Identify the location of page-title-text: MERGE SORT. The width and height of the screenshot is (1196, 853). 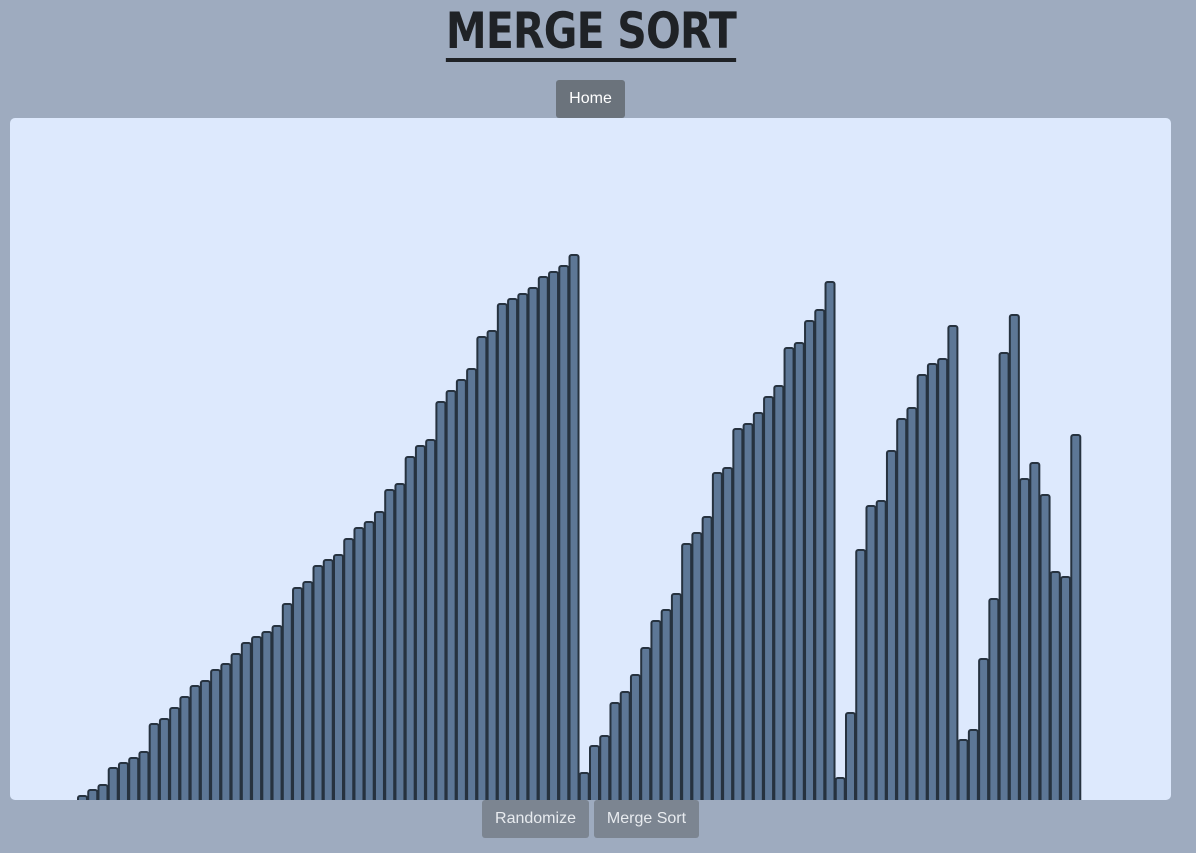
(590, 32).